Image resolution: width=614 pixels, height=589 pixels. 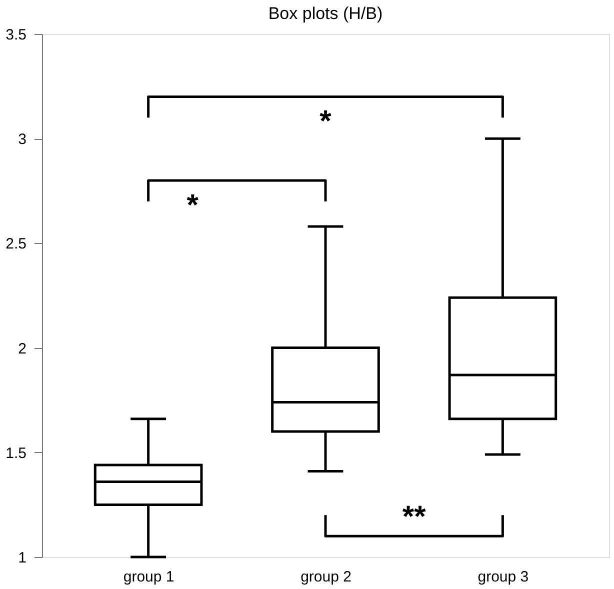 What do you see at coordinates (22, 558) in the screenshot?
I see `y-tick-label: 1` at bounding box center [22, 558].